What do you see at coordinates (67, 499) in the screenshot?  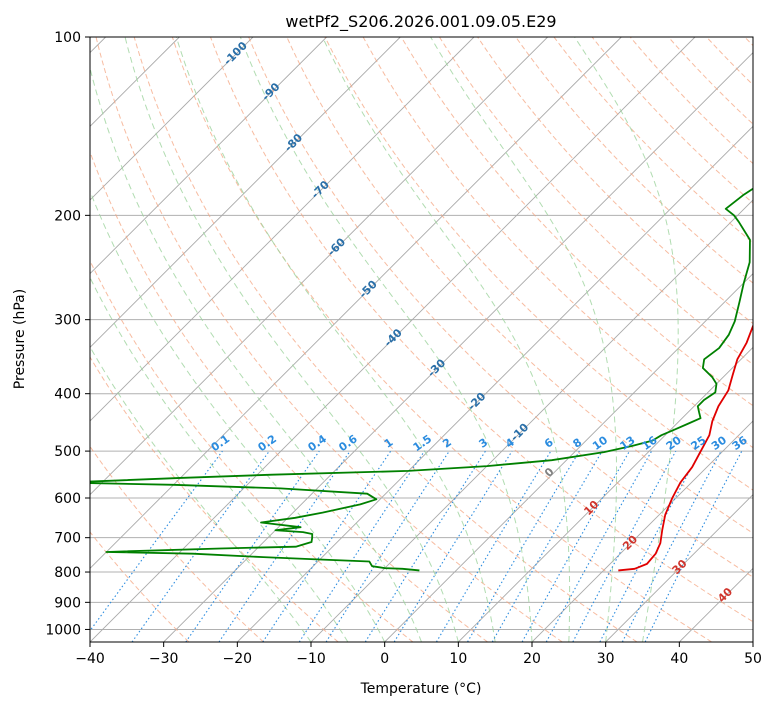 I see `y-tick-label: 600` at bounding box center [67, 499].